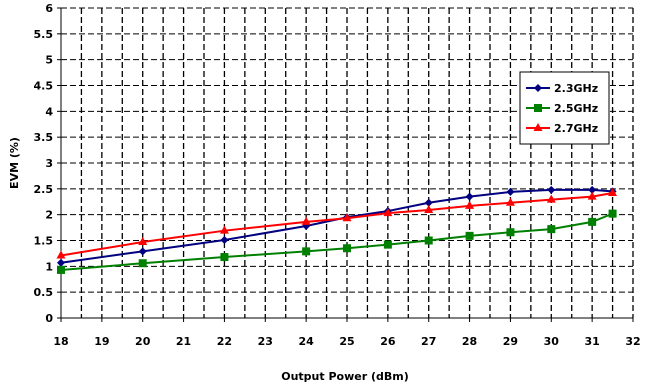 The width and height of the screenshot is (655, 389). I want to click on x-tick-label: 29, so click(510, 341).